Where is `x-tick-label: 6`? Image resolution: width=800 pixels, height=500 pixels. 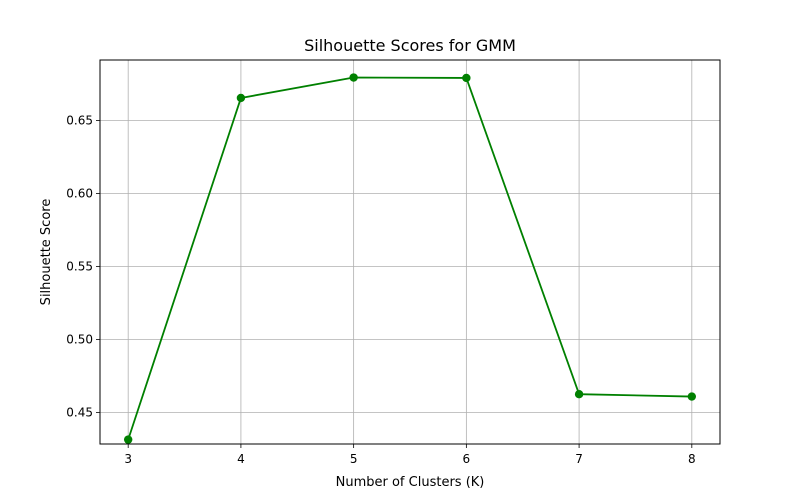 x-tick-label: 6 is located at coordinates (467, 459).